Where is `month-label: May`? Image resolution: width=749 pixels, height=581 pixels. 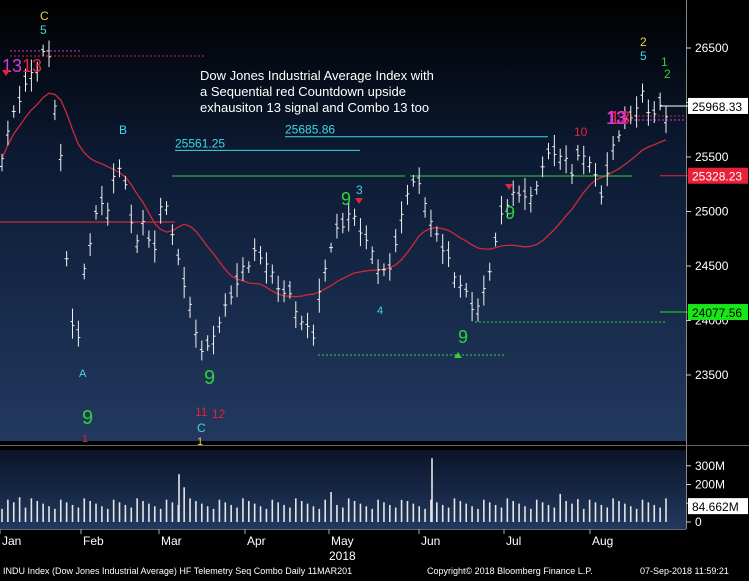 month-label: May is located at coordinates (342, 541).